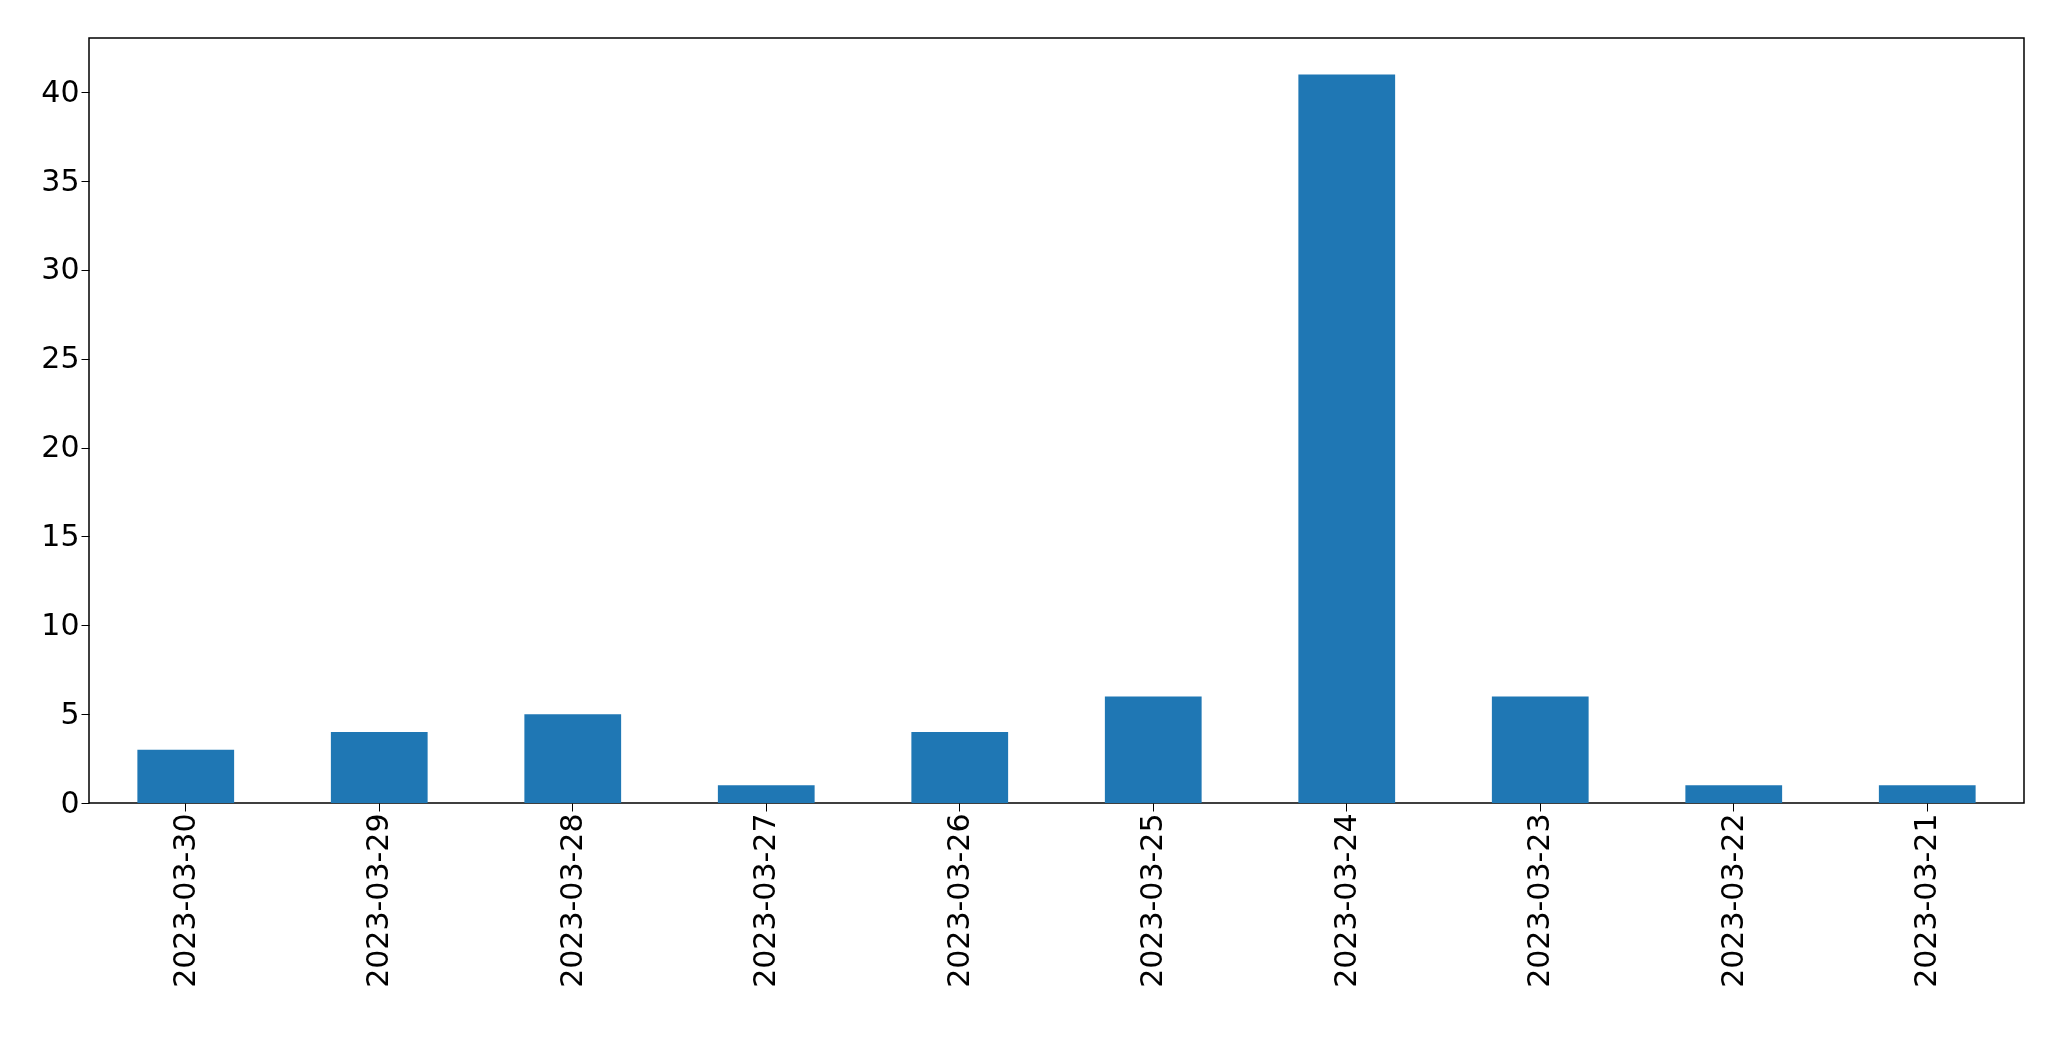 The image size is (2071, 1061). Describe the element at coordinates (958, 900) in the screenshot. I see `x-tick-label: 2023-03-26` at that location.